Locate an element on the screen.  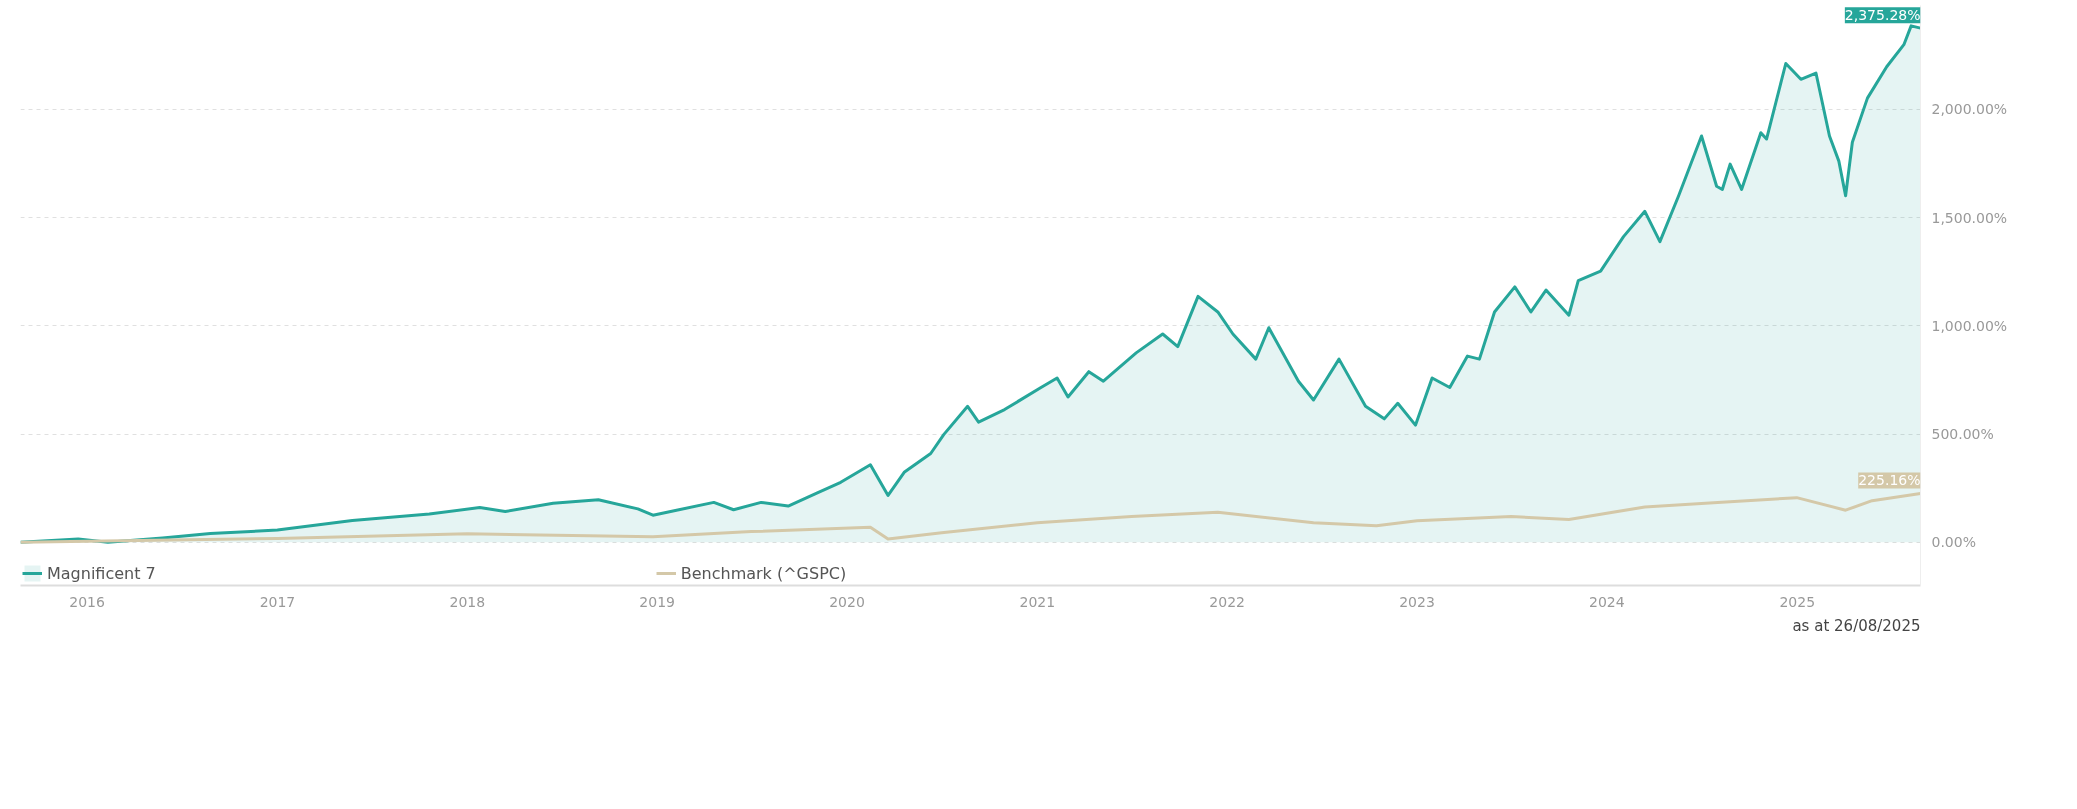
y-tick-label: 1,000.00% is located at coordinates (1969, 325).